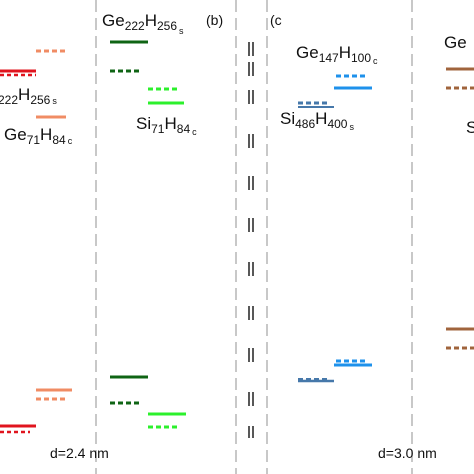 The height and width of the screenshot is (474, 474). I want to click on label-b-si: Si71H84 c, so click(166, 125).